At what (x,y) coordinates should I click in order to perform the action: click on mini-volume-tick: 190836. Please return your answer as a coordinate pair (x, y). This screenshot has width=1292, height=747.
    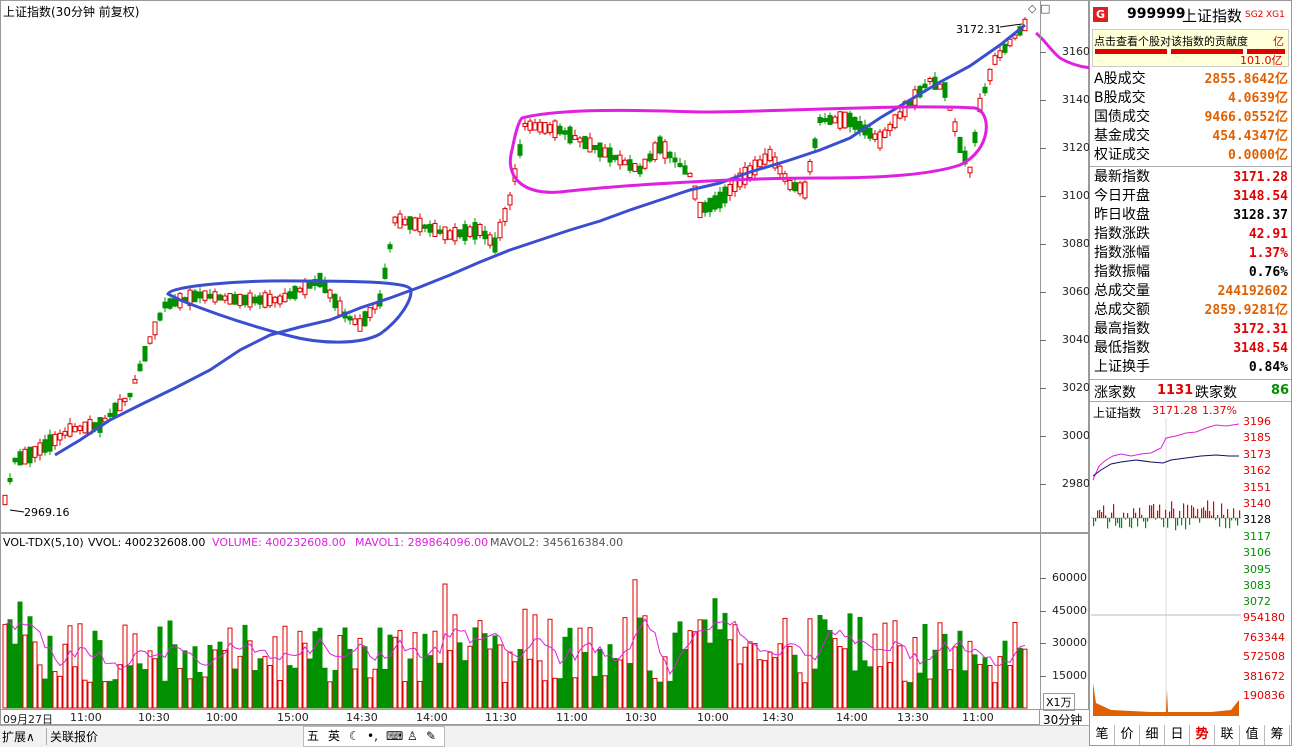
    Looking at the image, I should click on (1264, 695).